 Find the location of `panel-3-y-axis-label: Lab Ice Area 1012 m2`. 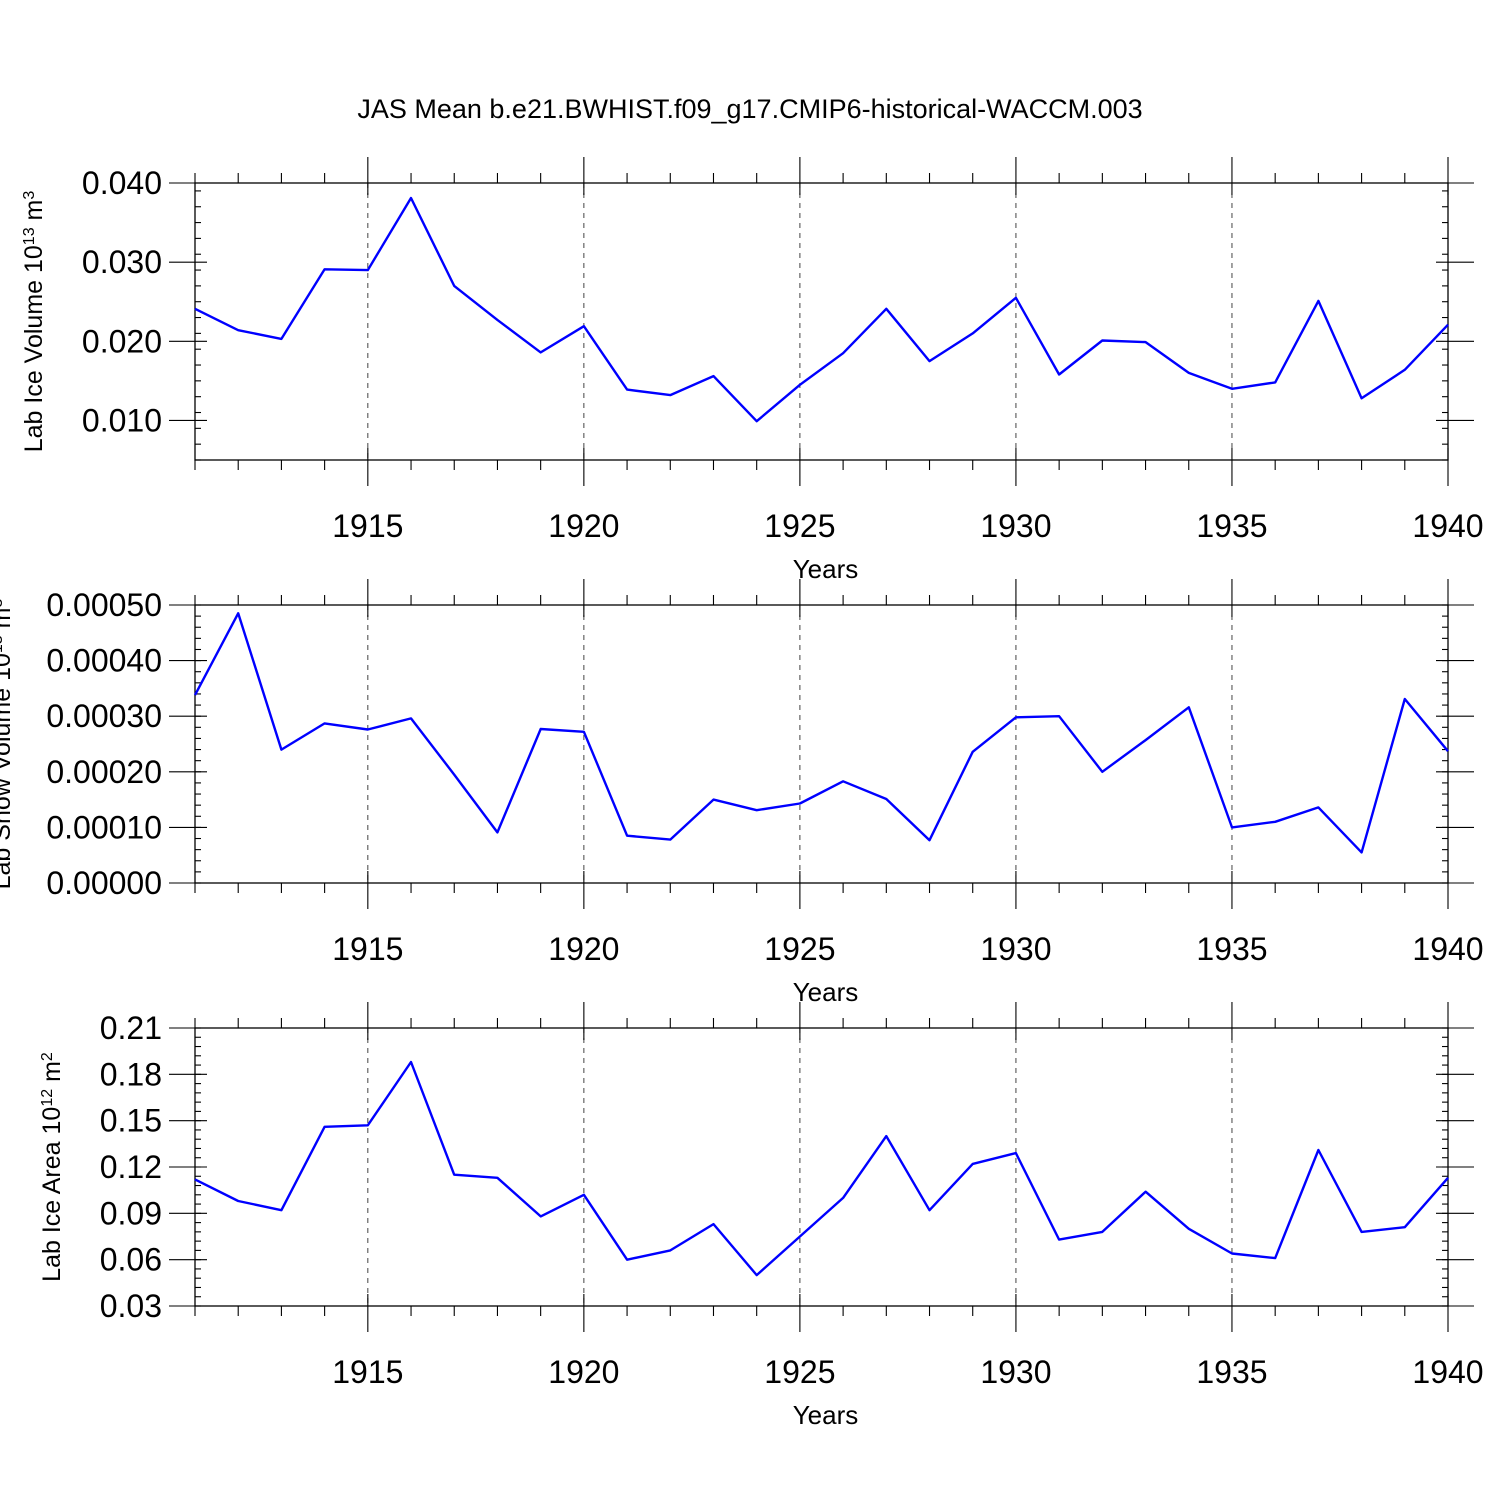

panel-3-y-axis-label: Lab Ice Area 1012 m2 is located at coordinates (52, 1167).